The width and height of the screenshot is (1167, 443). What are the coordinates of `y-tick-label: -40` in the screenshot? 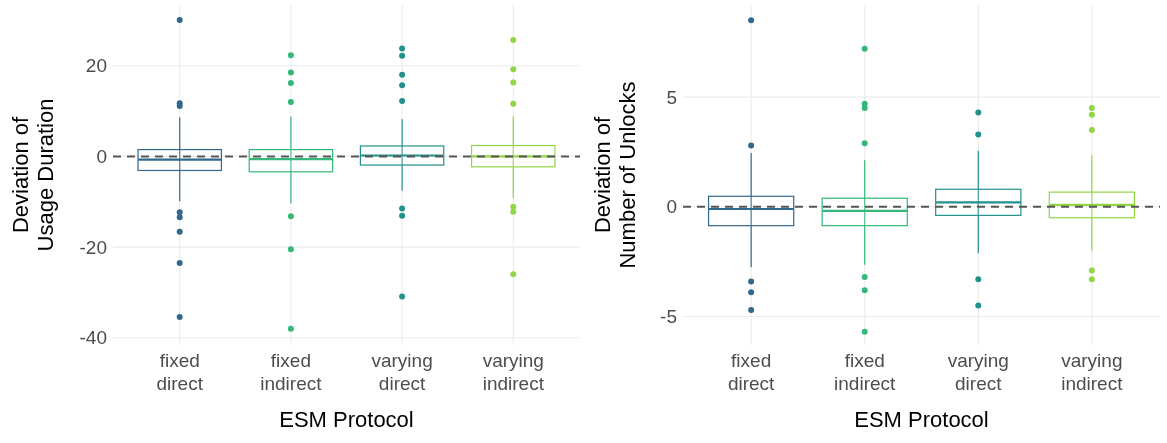 It's located at (93, 338).